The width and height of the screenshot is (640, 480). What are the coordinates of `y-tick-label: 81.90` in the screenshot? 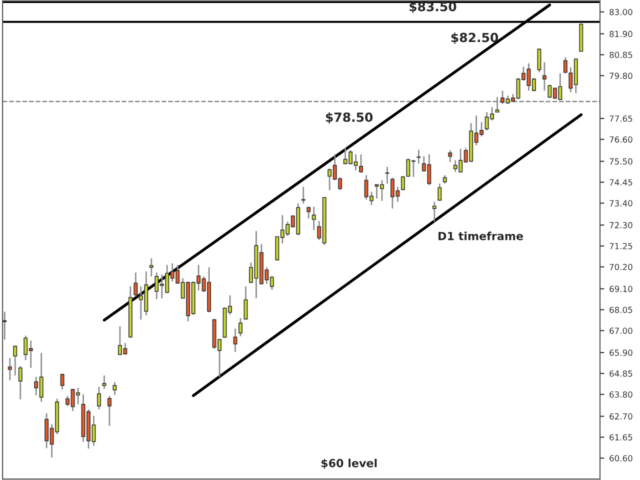 It's located at (621, 34).